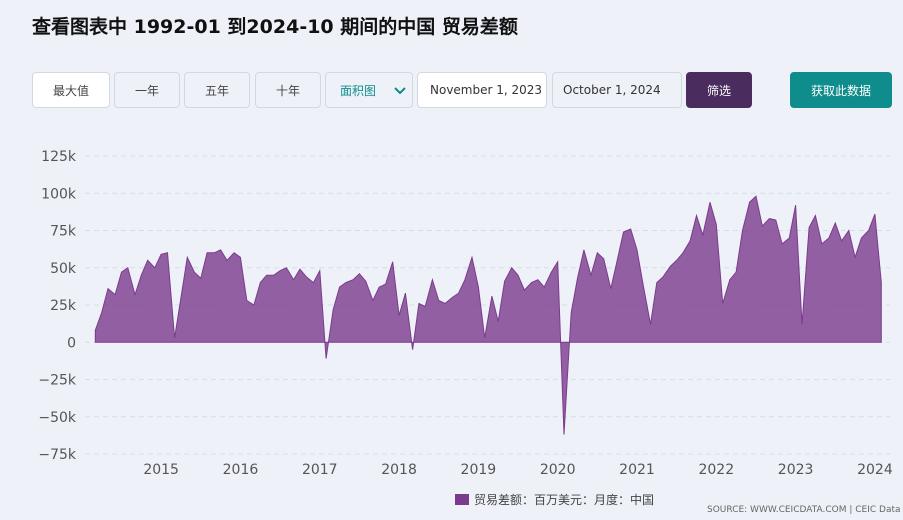 This screenshot has height=520, width=903. I want to click on x-tick-label: 2019, so click(479, 470).